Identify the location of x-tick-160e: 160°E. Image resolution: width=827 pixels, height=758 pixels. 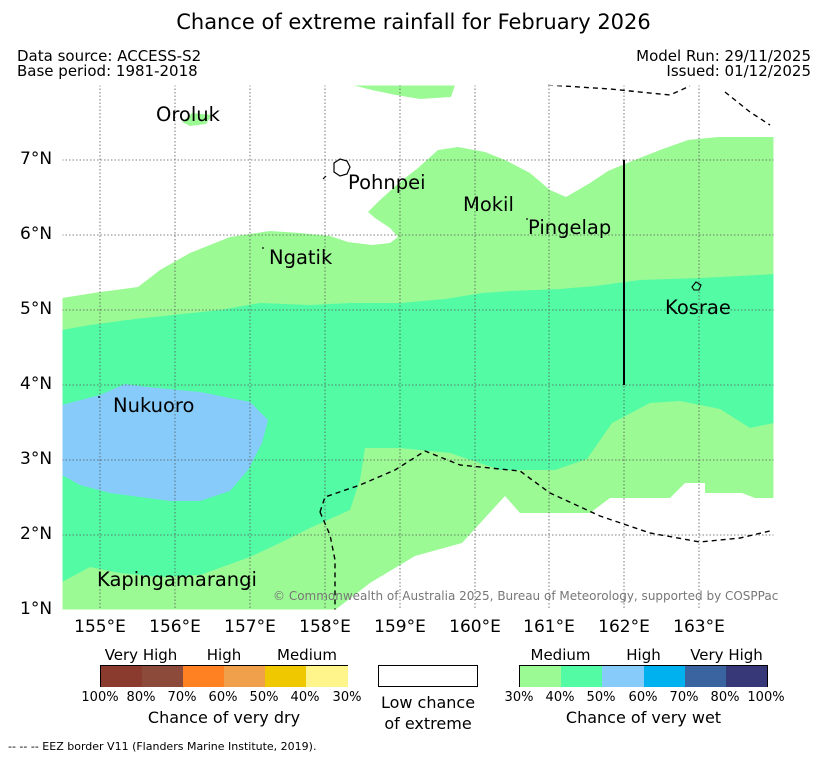
(475, 627).